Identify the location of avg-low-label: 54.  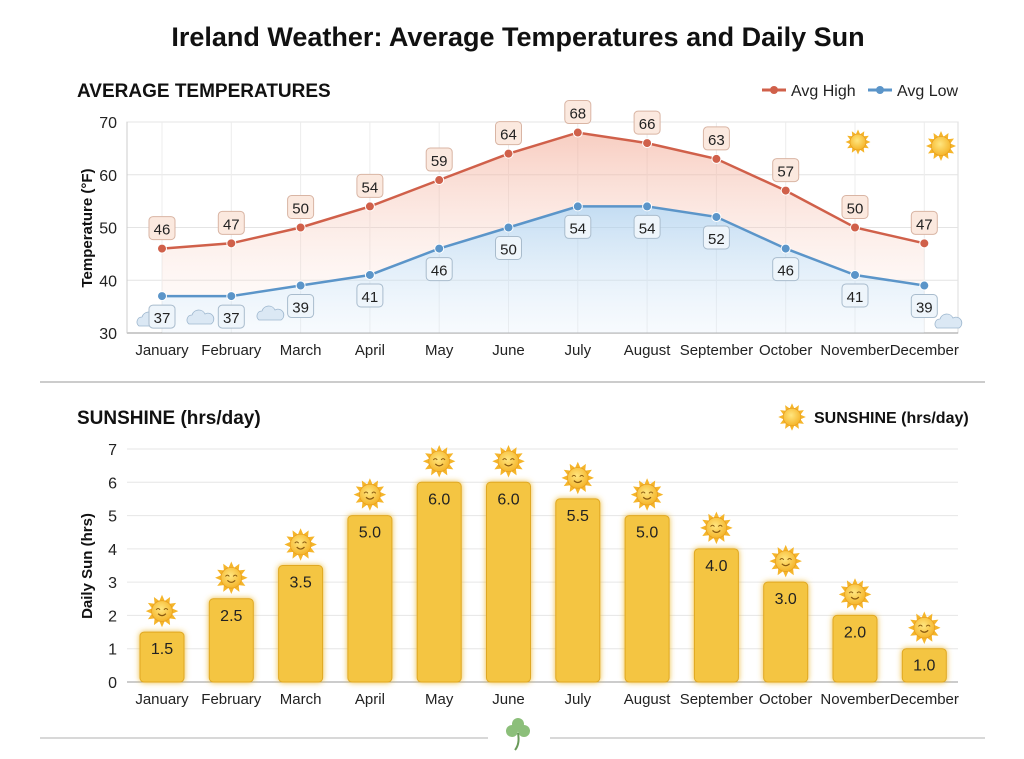
(647, 228).